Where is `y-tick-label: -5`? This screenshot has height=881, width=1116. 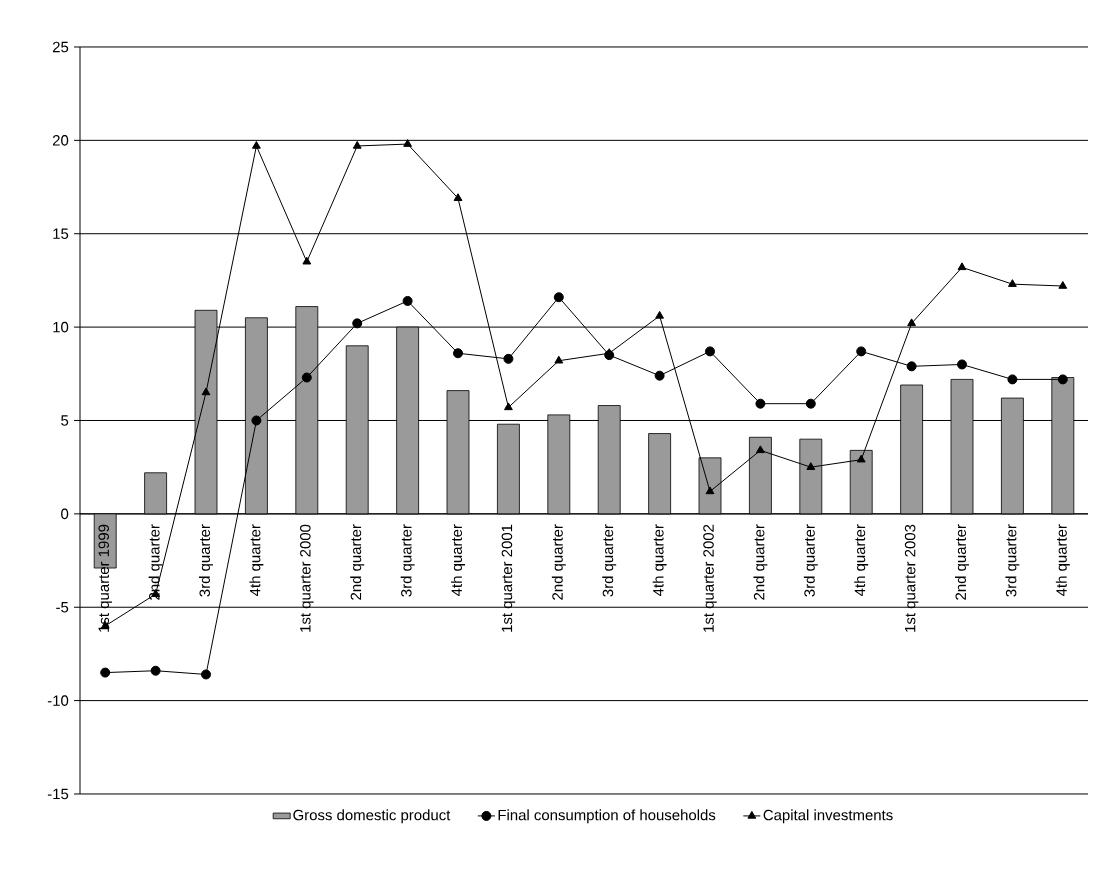 y-tick-label: -5 is located at coordinates (62, 607).